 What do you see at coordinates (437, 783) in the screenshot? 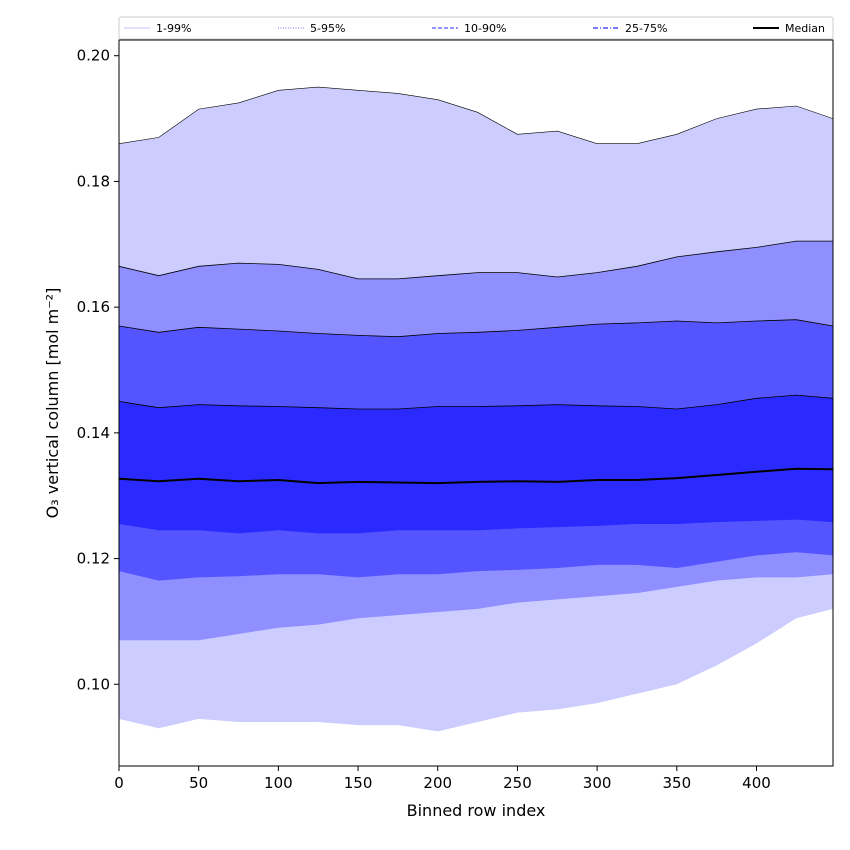
I see `x-tick-label: 200` at bounding box center [437, 783].